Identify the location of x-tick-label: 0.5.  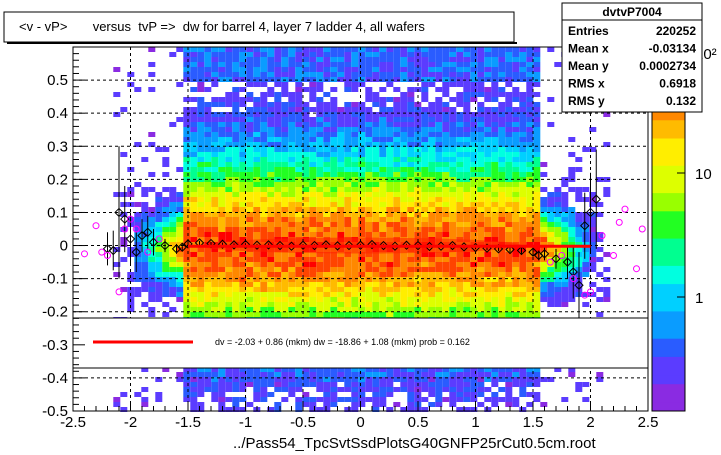
(418, 422).